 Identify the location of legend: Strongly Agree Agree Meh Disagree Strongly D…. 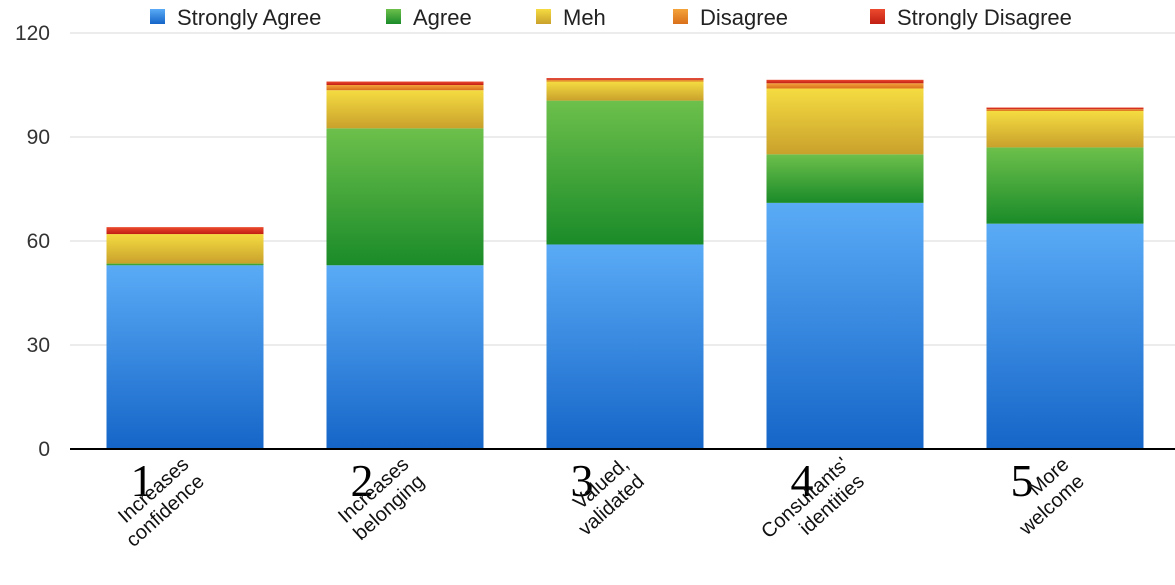
(611, 17).